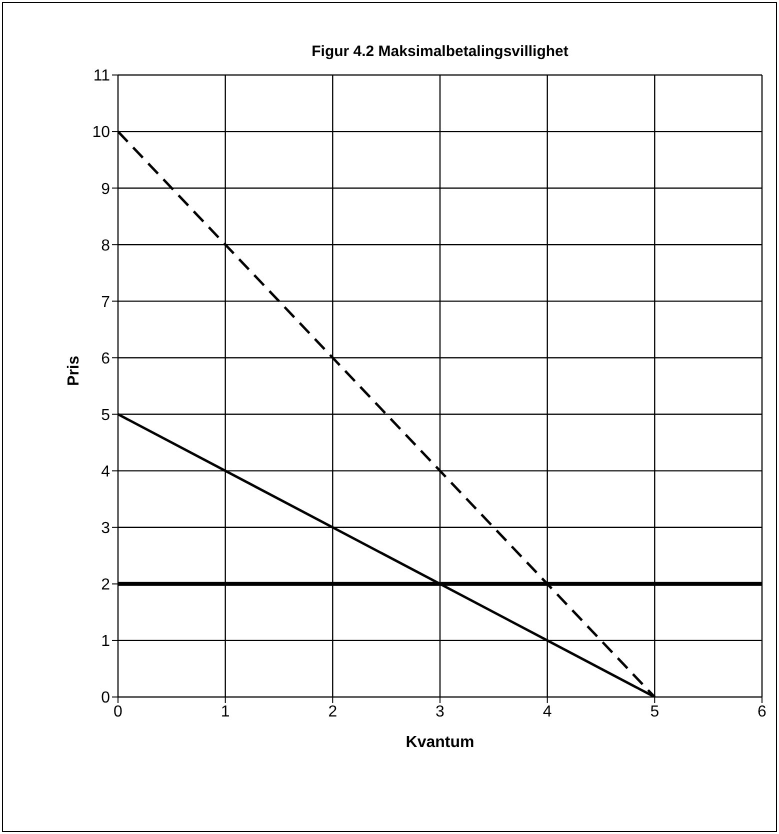  Describe the element at coordinates (105, 529) in the screenshot. I see `y-tick-label: 3` at that location.